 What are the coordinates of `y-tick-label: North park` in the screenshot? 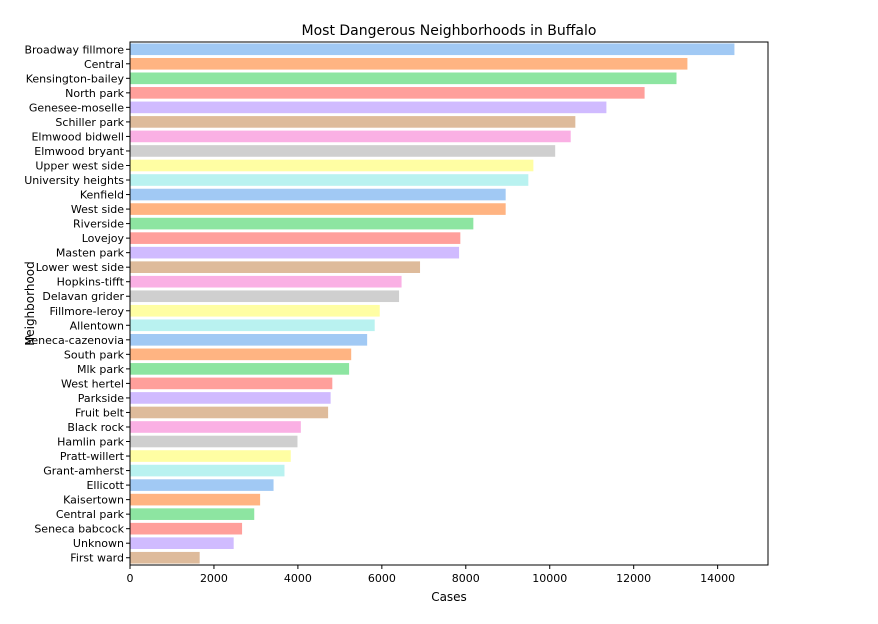 It's located at (95, 93).